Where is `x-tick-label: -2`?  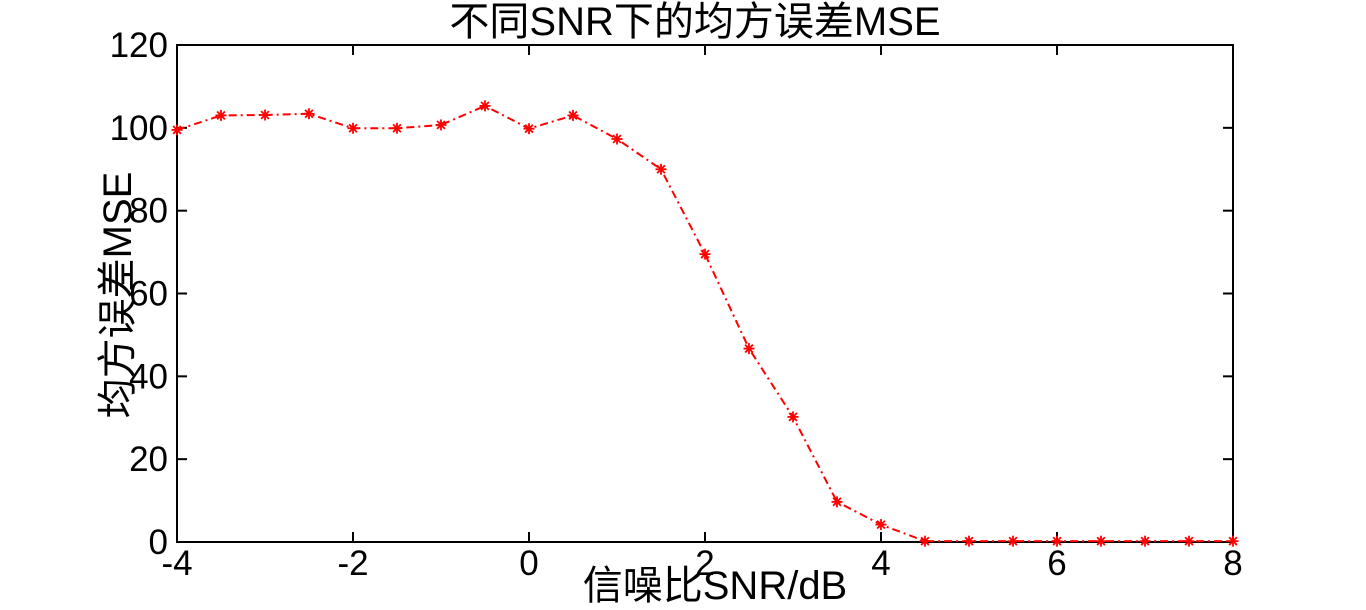
x-tick-label: -2 is located at coordinates (352, 563).